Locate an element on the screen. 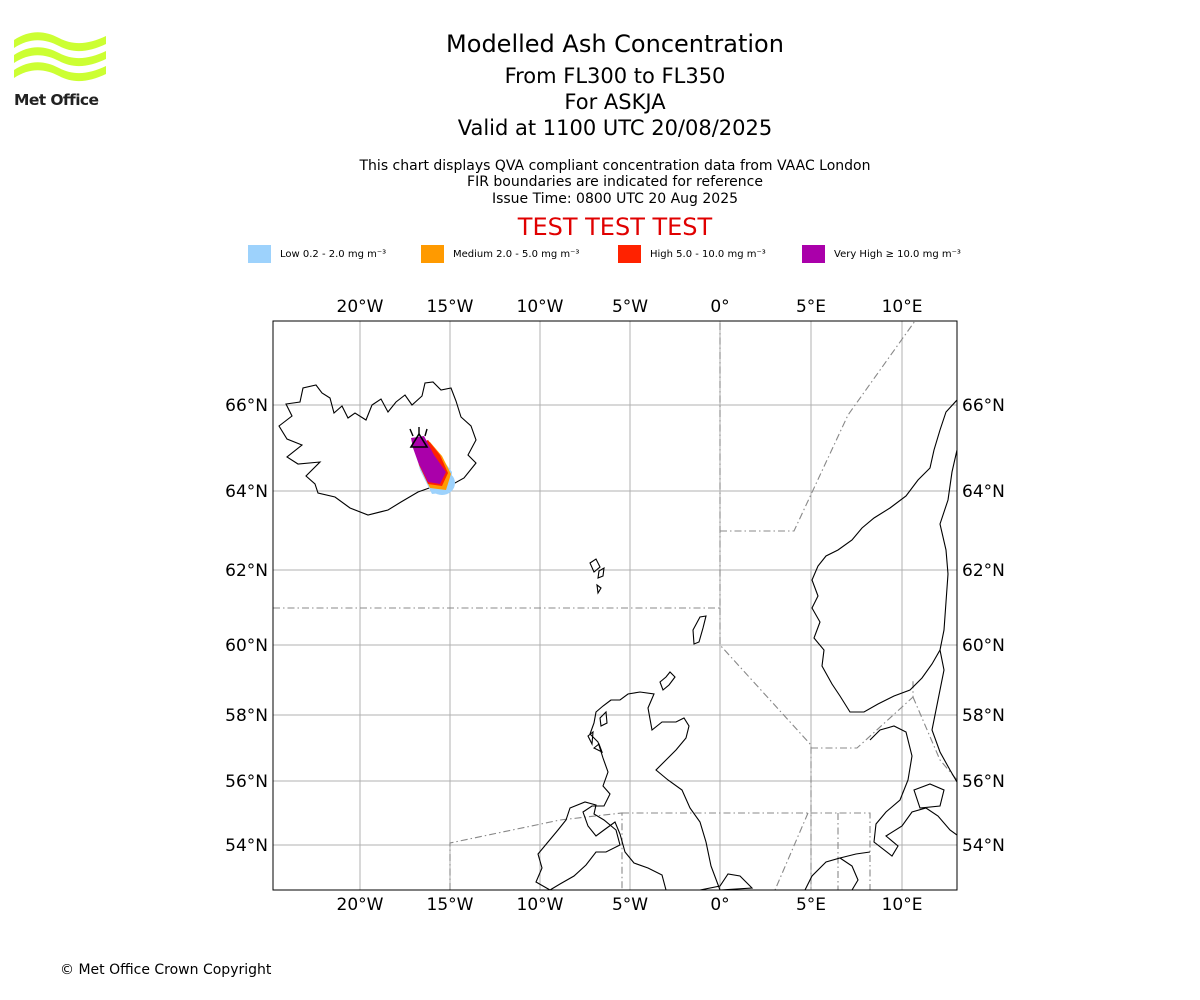  volcano-marker-icon is located at coordinates (419, 440).